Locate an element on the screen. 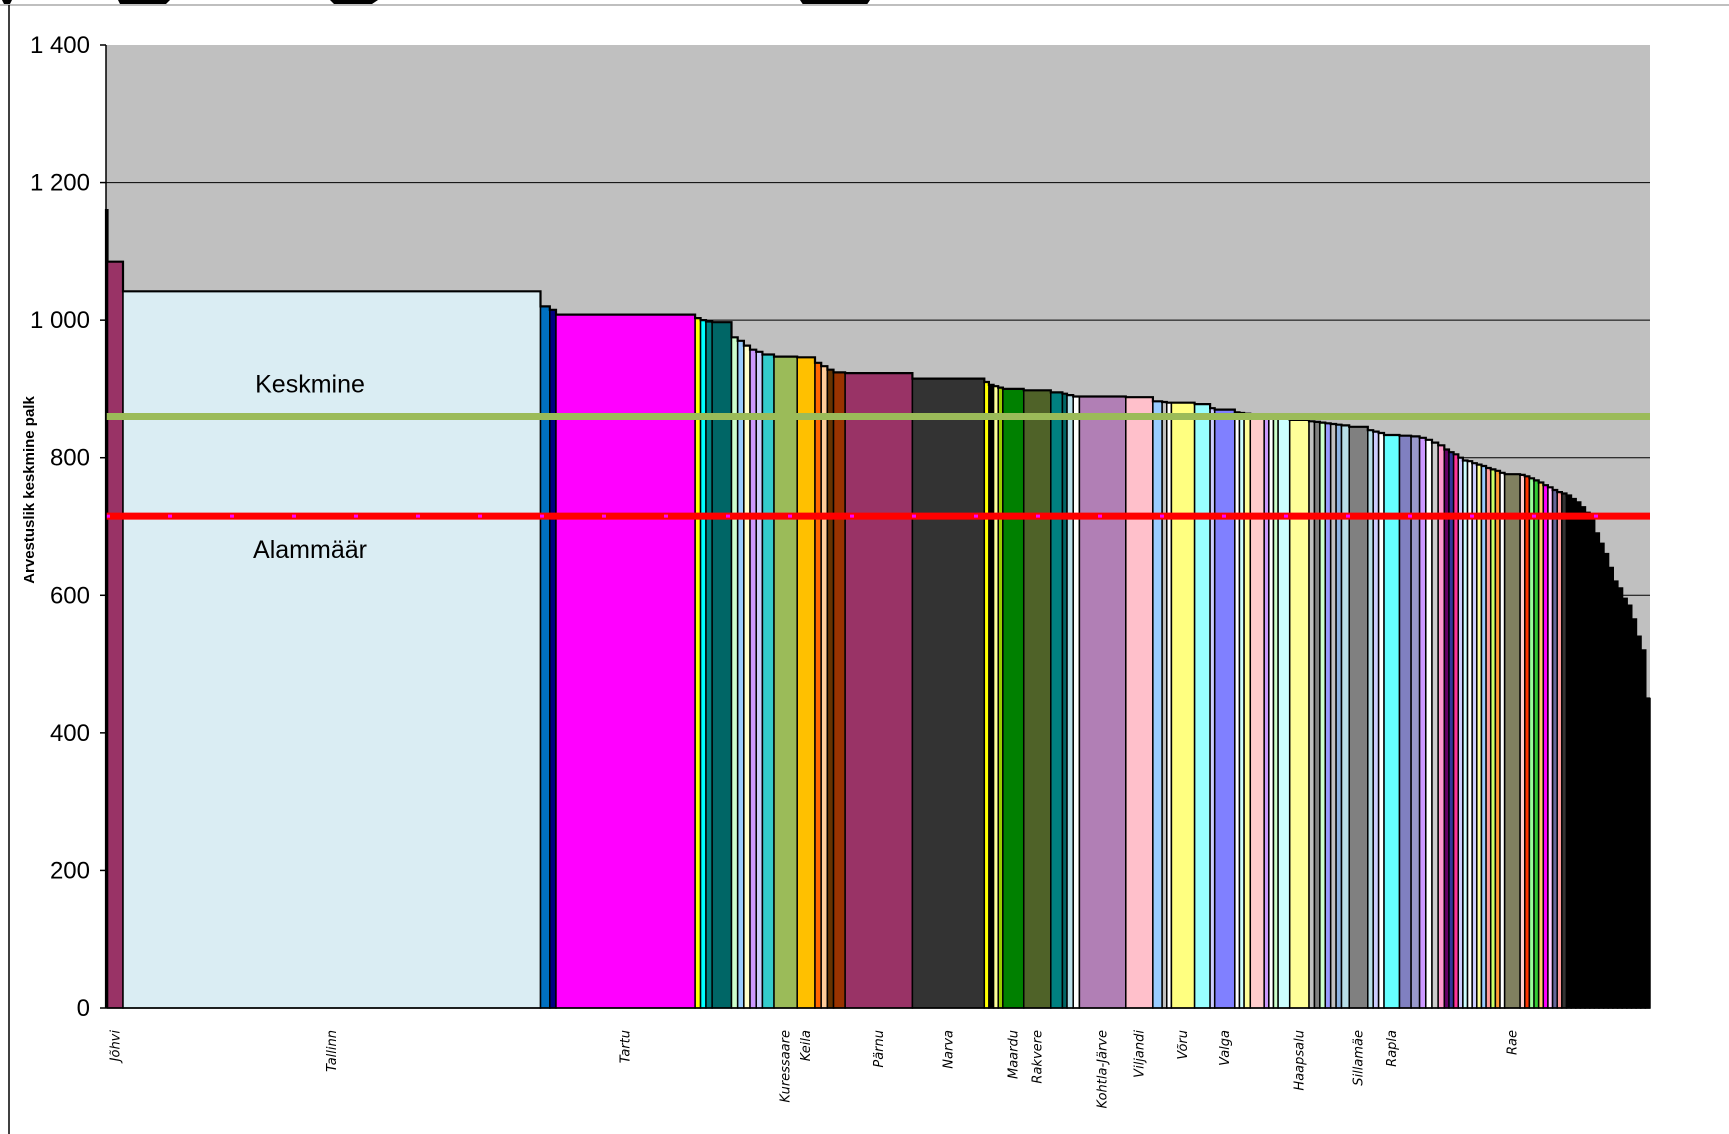  bar-maardu is located at coordinates (1013, 698).